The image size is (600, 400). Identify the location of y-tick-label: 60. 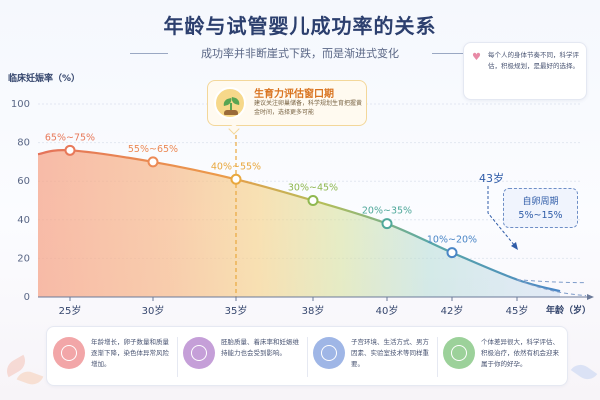
(23, 181).